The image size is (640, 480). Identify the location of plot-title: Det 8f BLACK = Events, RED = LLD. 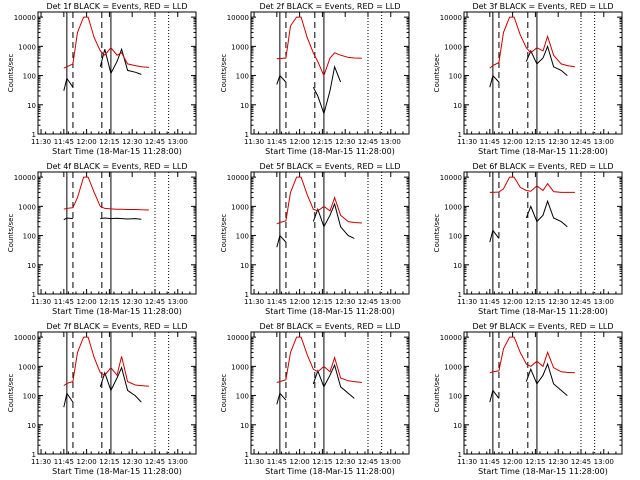
(329, 326).